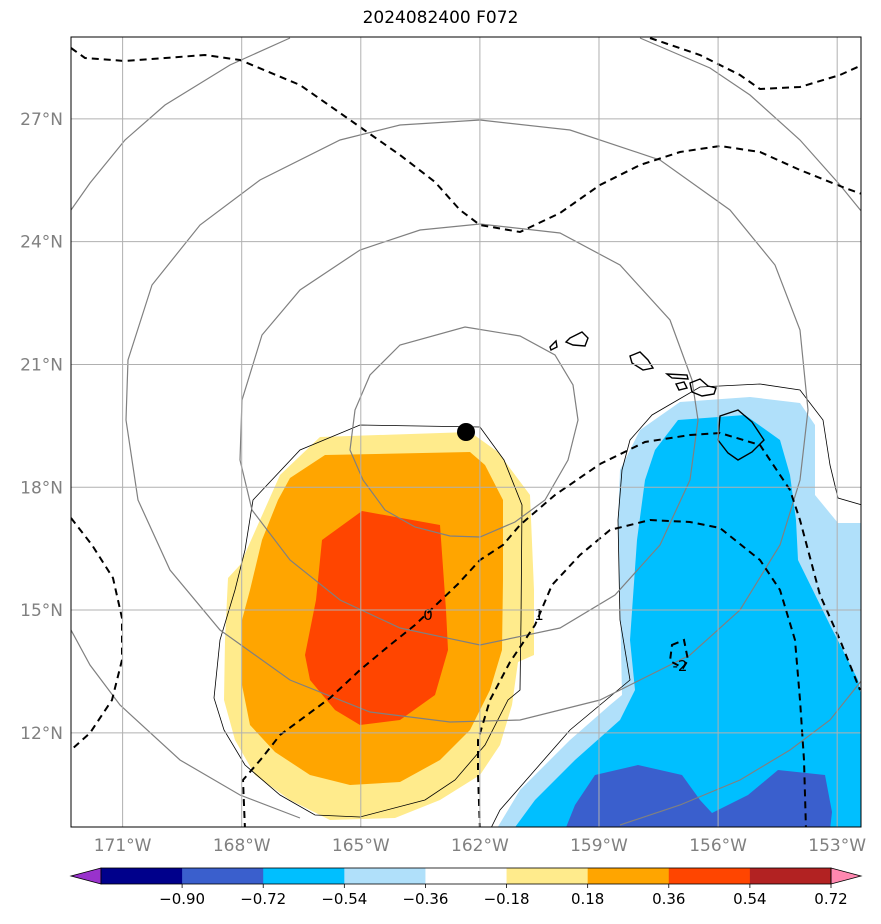 The image size is (881, 924). What do you see at coordinates (507, 899) in the screenshot?
I see `colorbar-tick-label: −0.18` at bounding box center [507, 899].